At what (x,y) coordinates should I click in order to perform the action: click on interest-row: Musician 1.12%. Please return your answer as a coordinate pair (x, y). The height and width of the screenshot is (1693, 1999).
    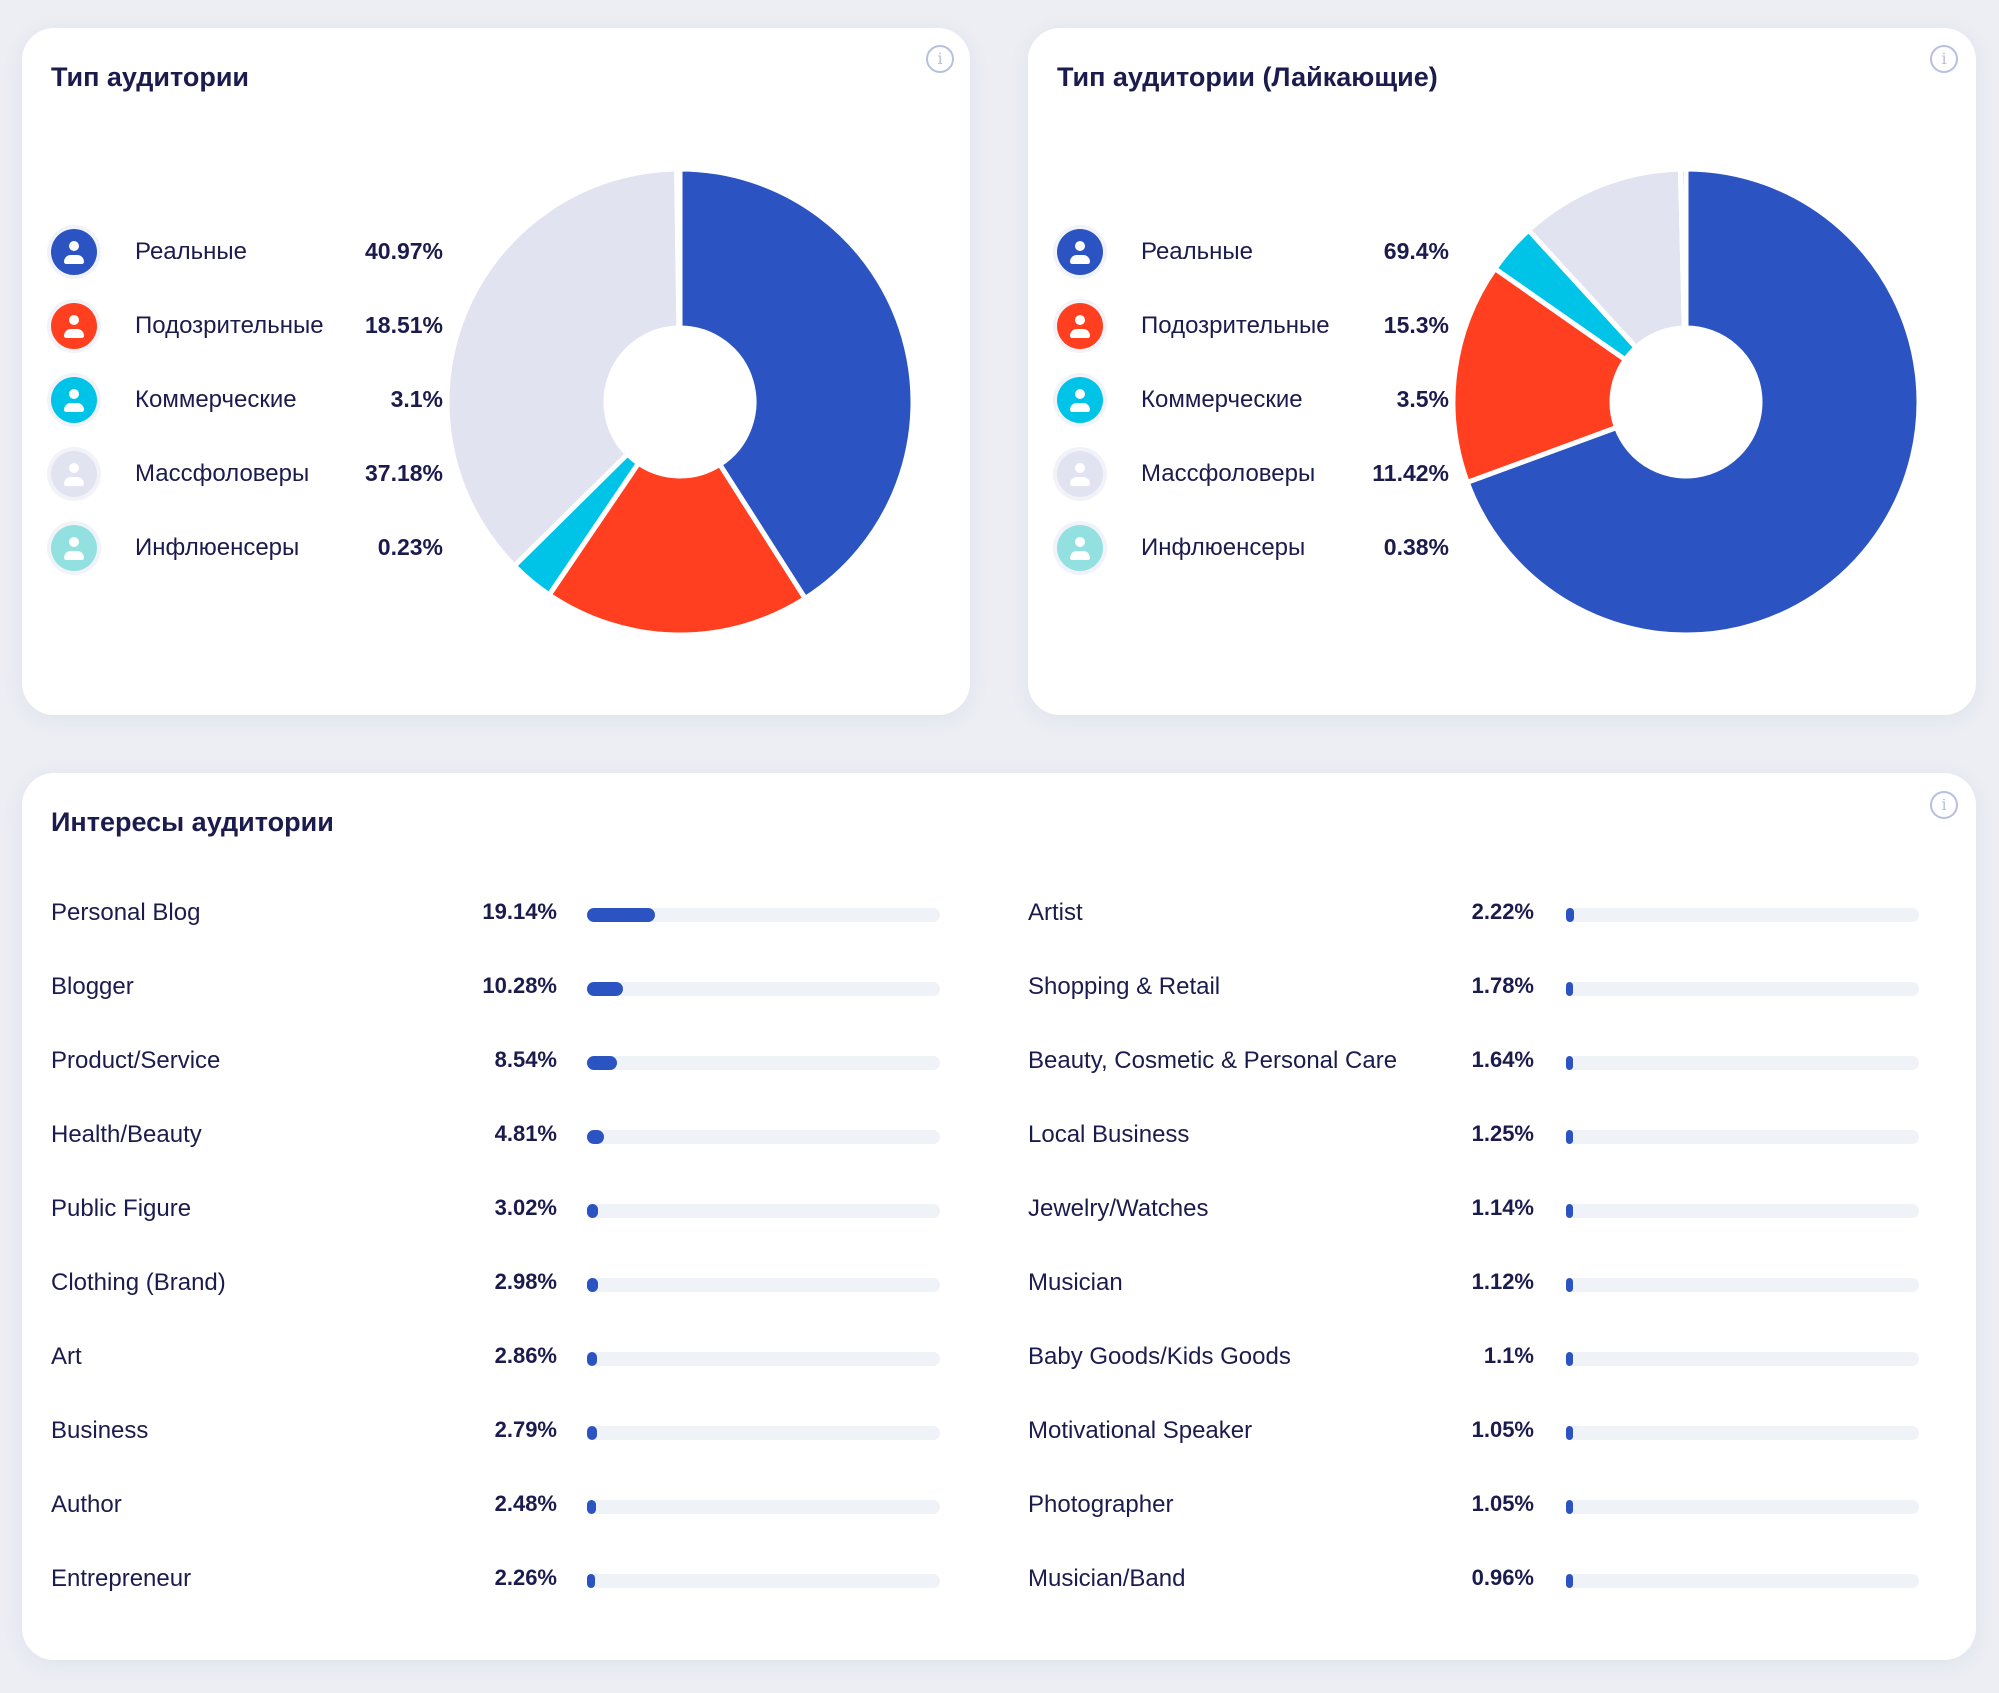
    Looking at the image, I should click on (1473, 1283).